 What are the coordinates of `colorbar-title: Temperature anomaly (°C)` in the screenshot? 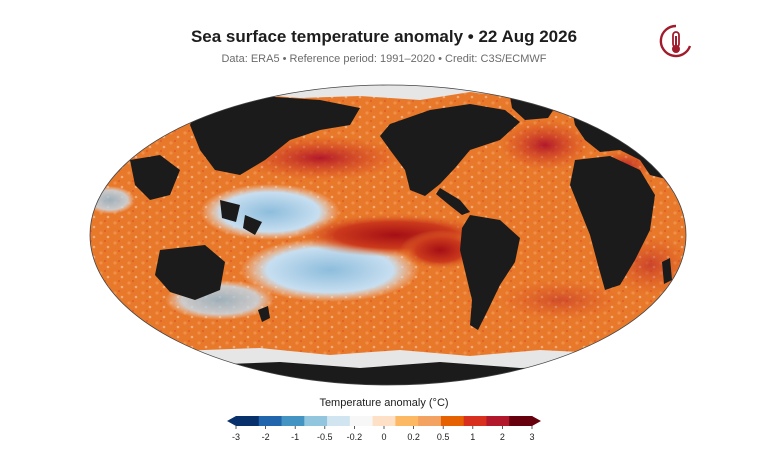 It's located at (384, 403).